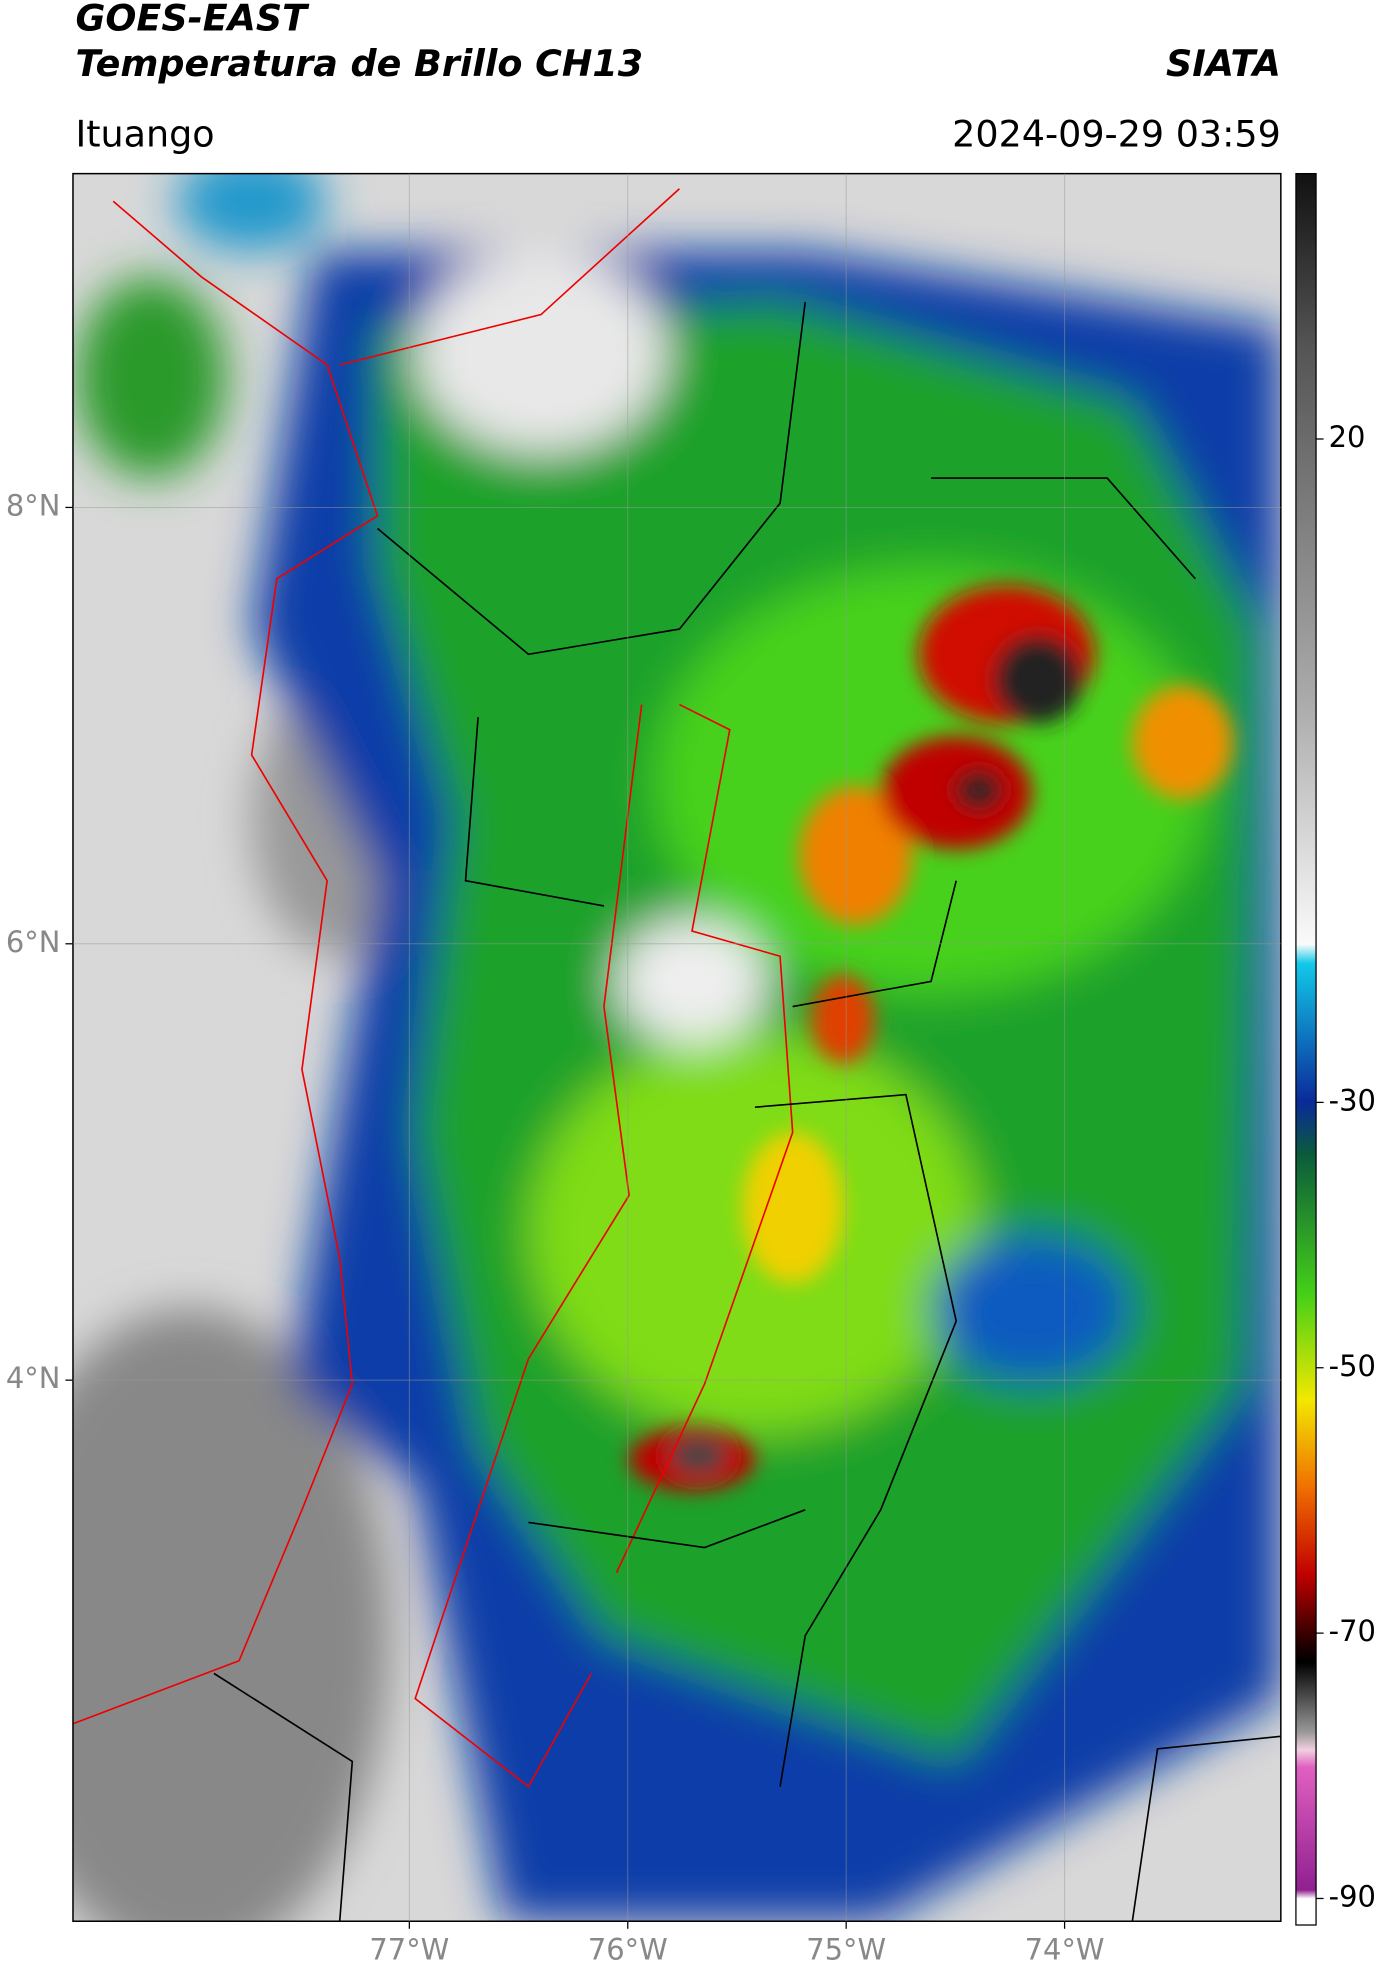  I want to click on colorbar, so click(1306, 1049).